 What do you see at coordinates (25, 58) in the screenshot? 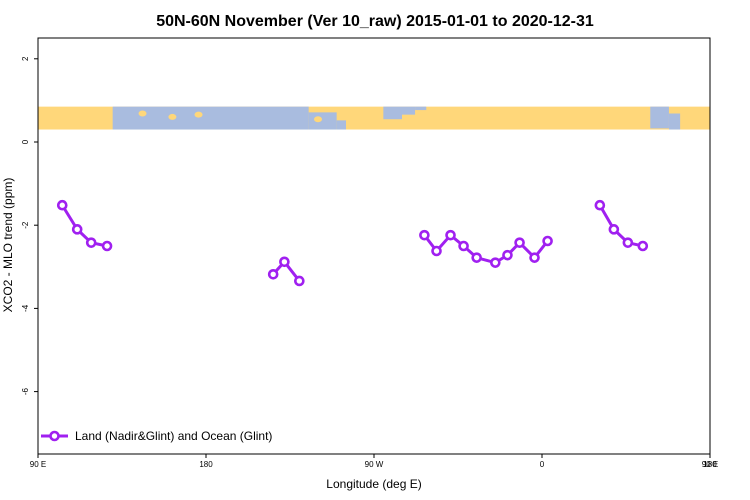
I see `y-tick-label: 2` at bounding box center [25, 58].